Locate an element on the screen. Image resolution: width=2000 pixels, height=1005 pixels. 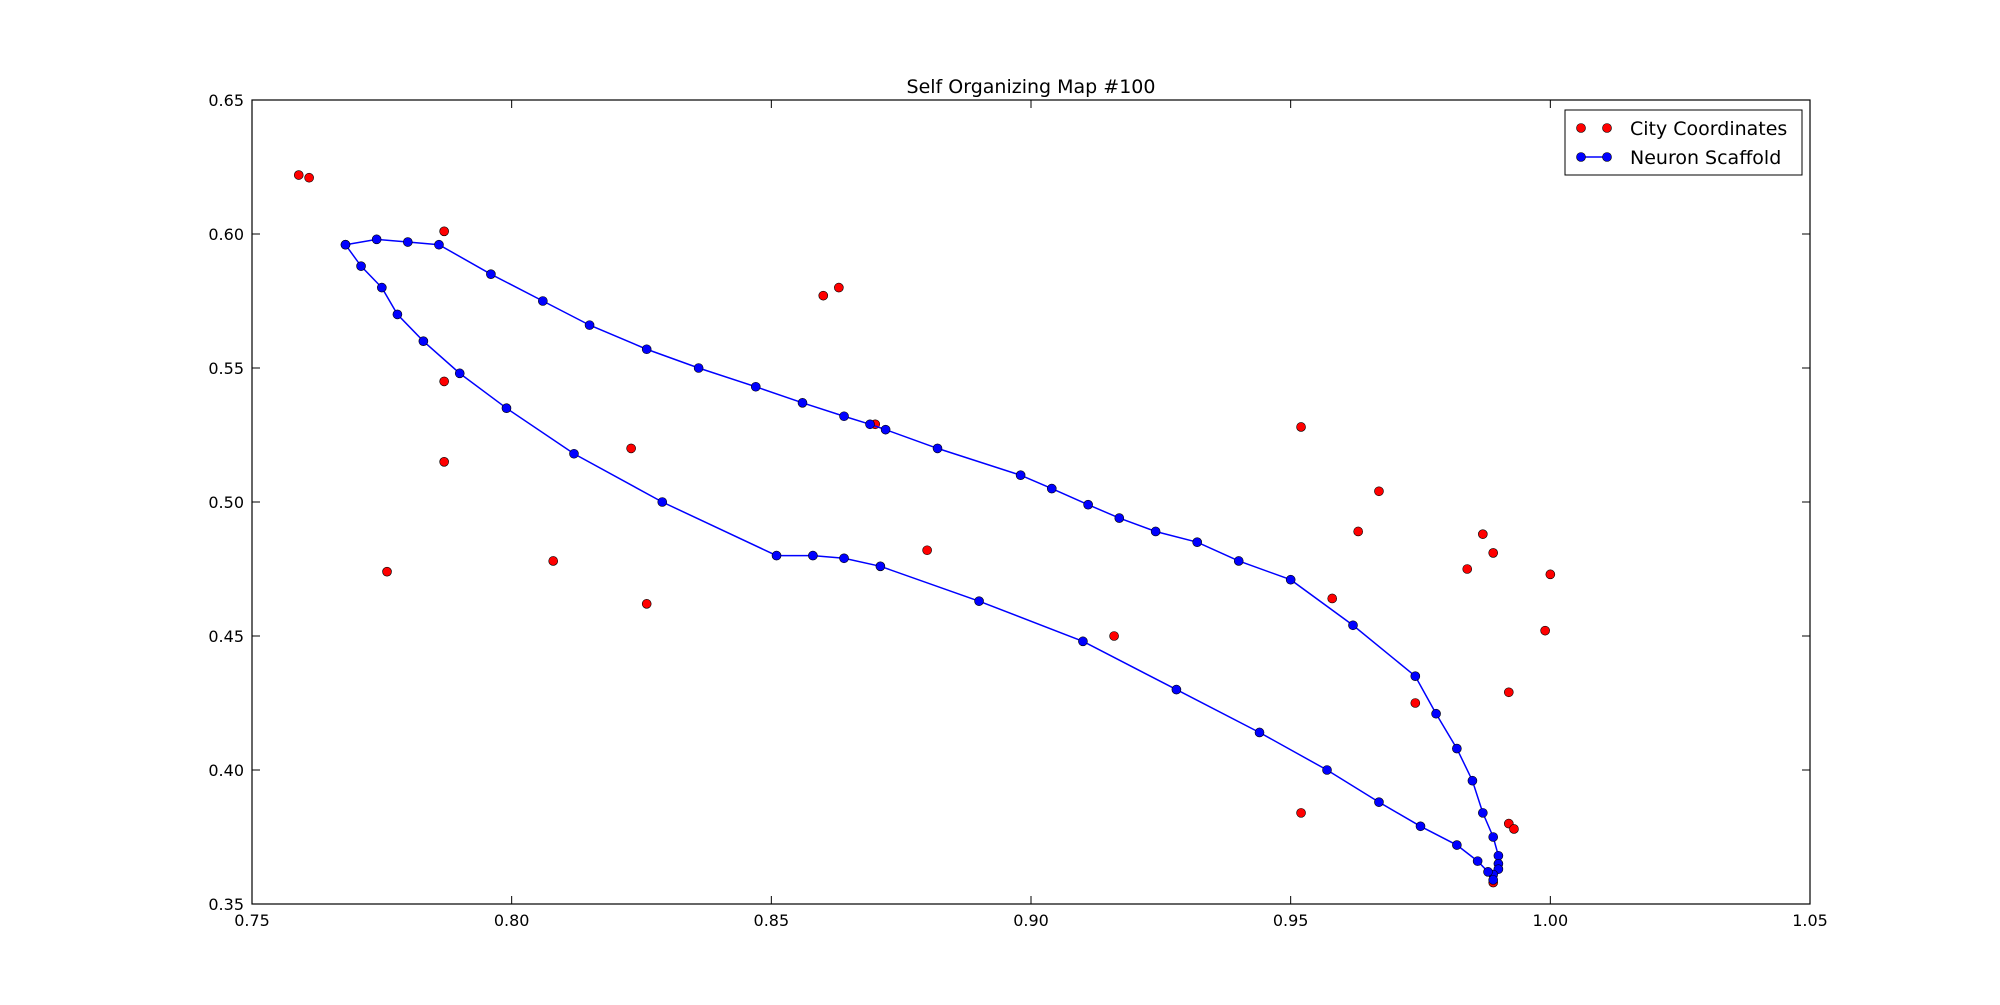
x-tick-label: 1.00 is located at coordinates (1551, 920).